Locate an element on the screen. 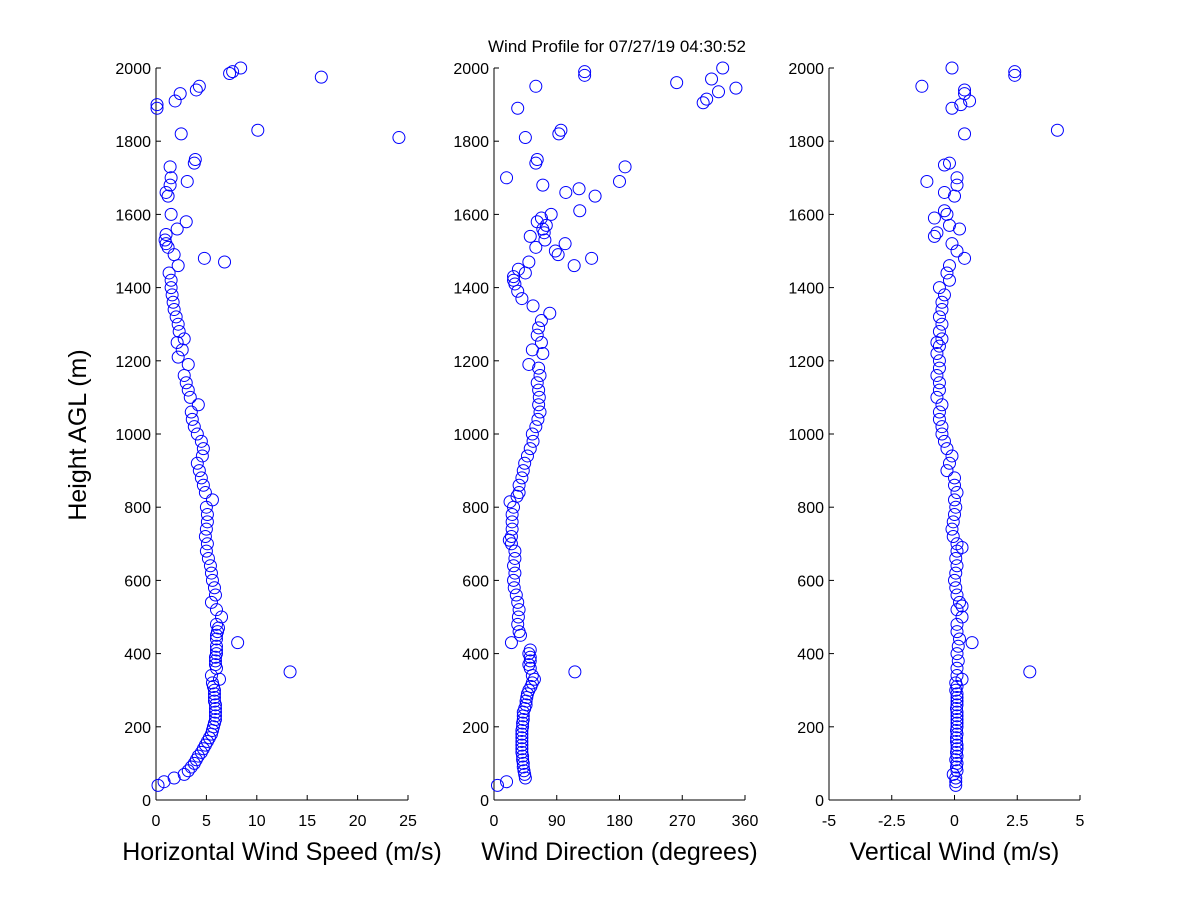 This screenshot has width=1200, height=900. x-axis-label: Wind Direction (degrees) is located at coordinates (619, 852).